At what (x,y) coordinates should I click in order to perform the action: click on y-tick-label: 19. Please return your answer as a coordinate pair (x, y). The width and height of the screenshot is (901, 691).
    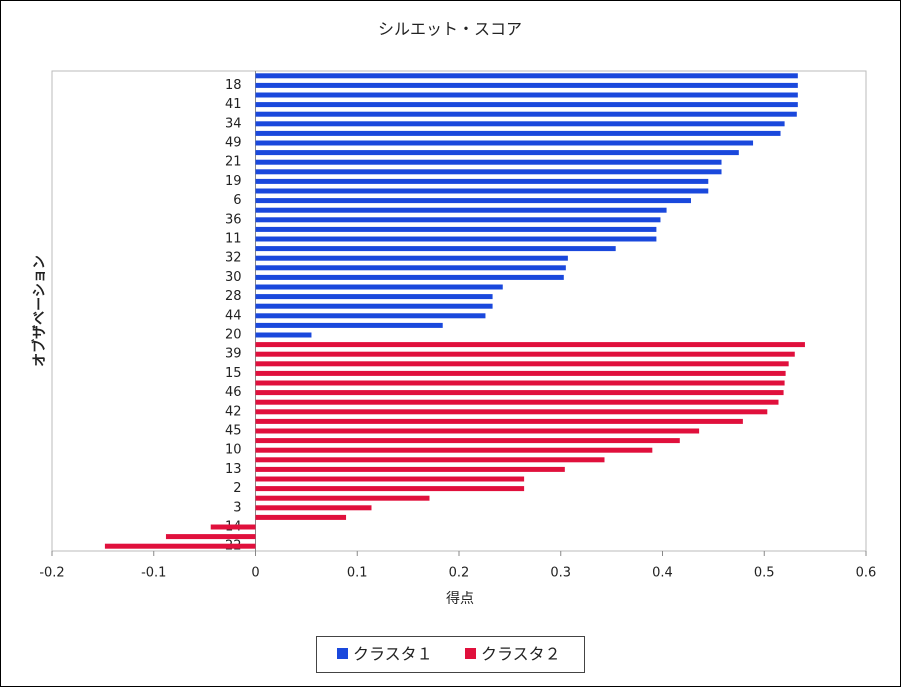
    Looking at the image, I should click on (233, 181).